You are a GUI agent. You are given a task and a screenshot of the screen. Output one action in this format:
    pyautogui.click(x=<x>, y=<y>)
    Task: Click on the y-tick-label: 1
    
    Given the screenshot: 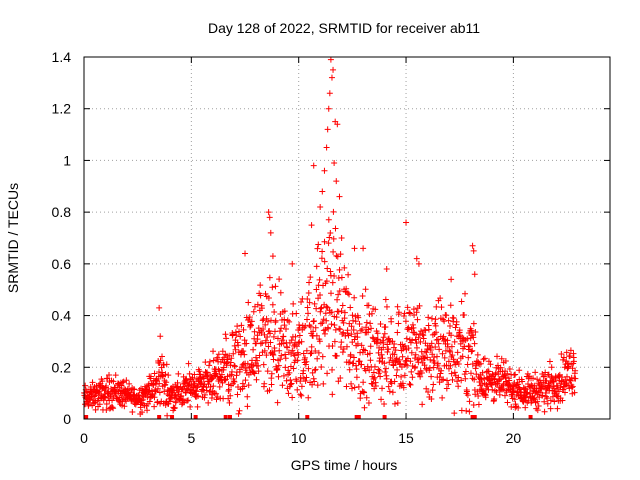 What is the action you would take?
    pyautogui.click(x=67, y=160)
    